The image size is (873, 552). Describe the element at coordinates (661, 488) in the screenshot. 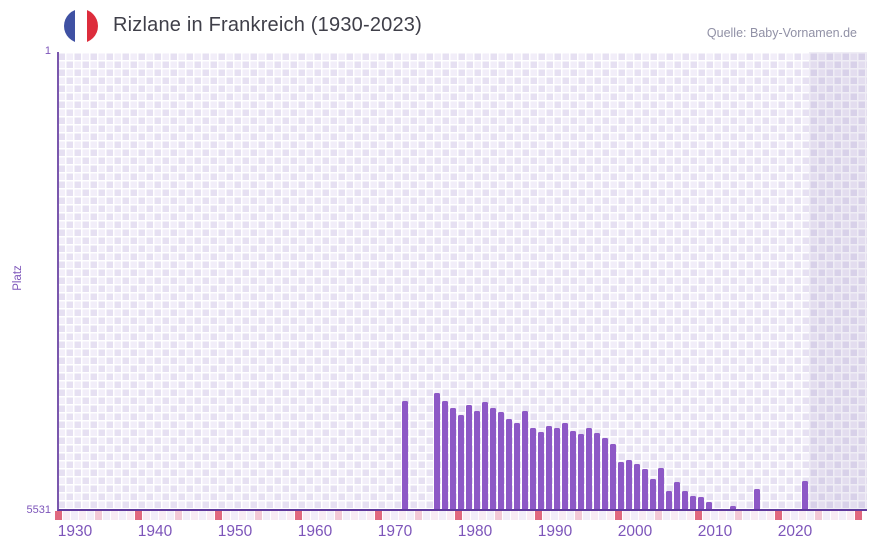

I see `bar-2003` at that location.